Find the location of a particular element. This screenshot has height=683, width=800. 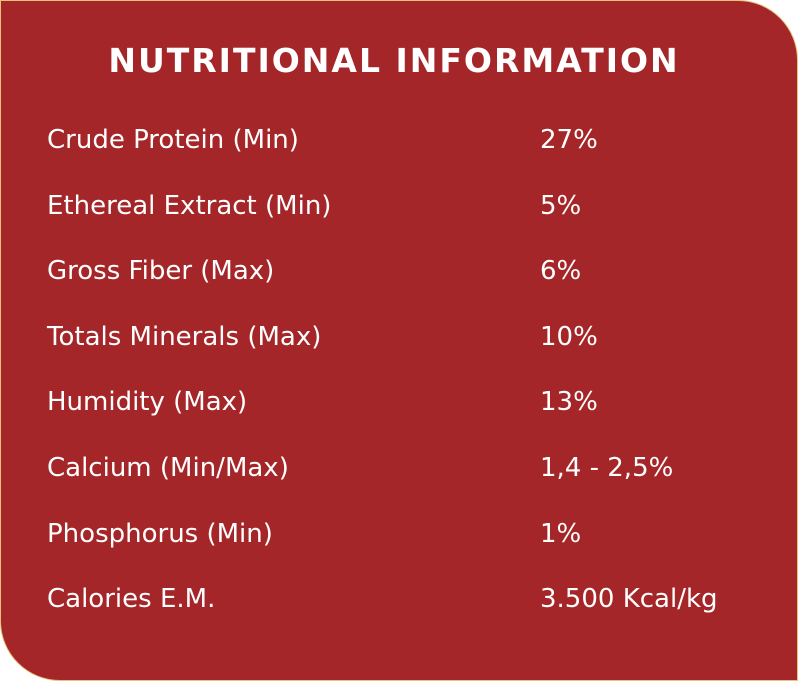

nutrient-label: Gross Fiber (Max) is located at coordinates (161, 271).